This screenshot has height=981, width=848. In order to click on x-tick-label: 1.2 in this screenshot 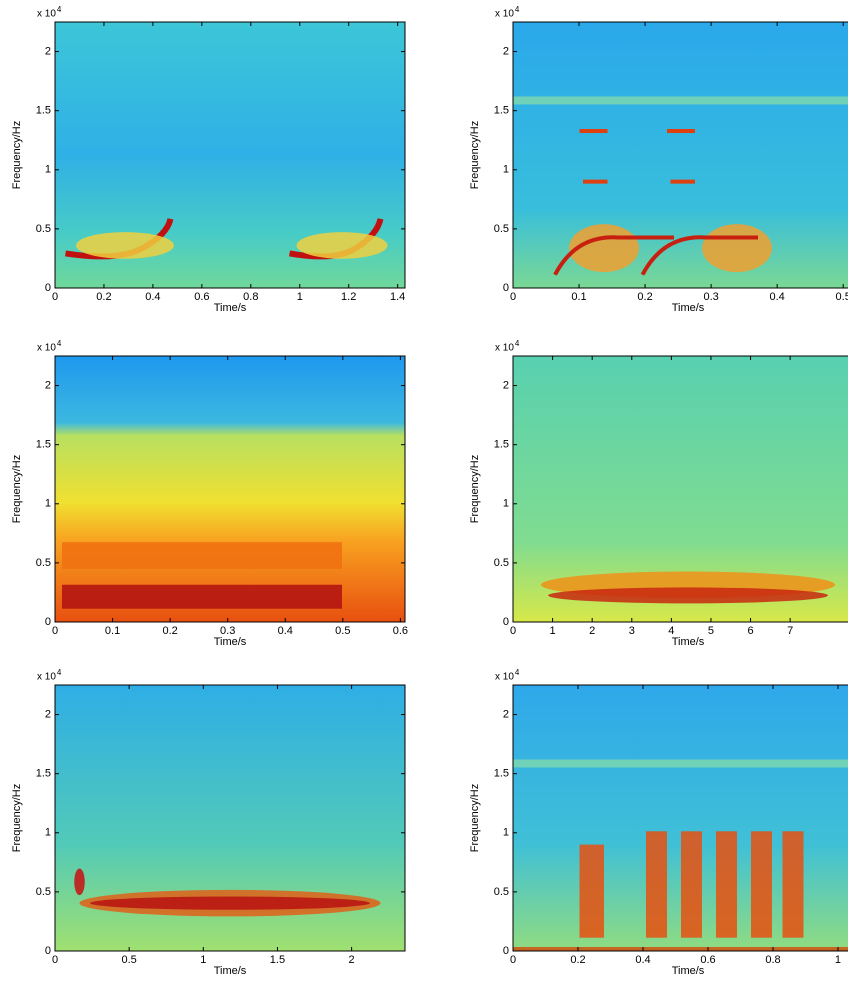, I will do `click(348, 297)`.